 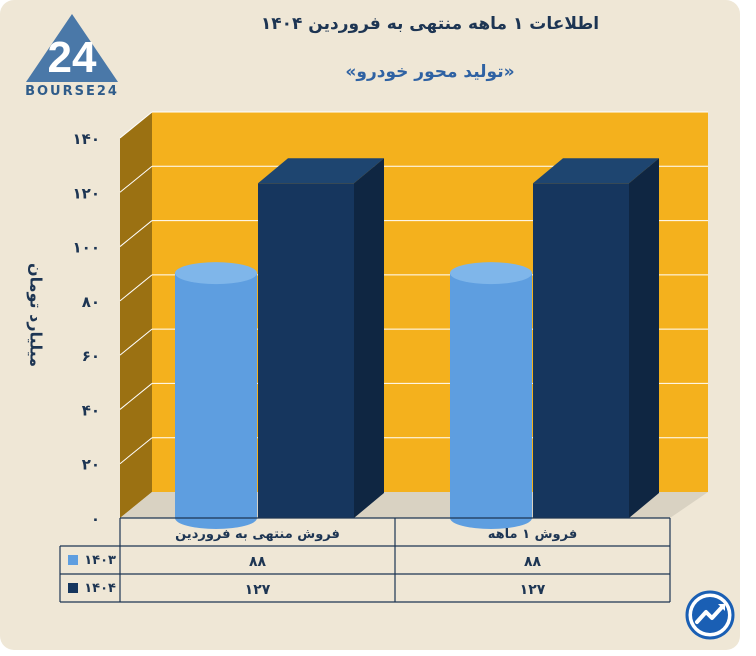 What do you see at coordinates (86, 193) in the screenshot?
I see `y-tick-label: ۱۲۰` at bounding box center [86, 193].